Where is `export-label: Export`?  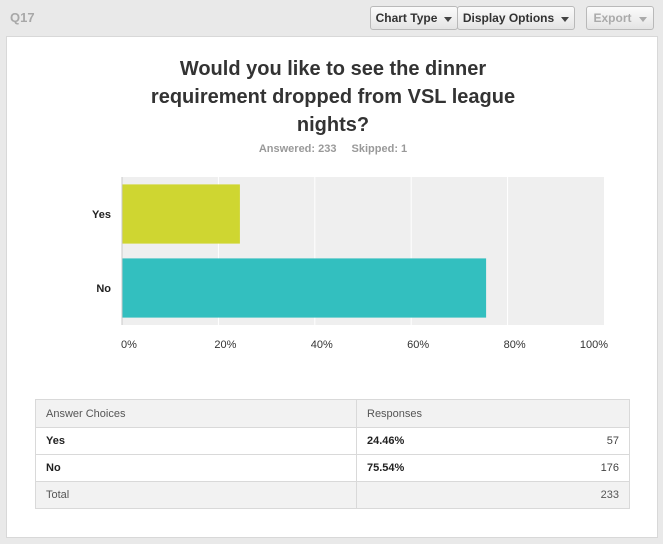
export-label: Export is located at coordinates (612, 18).